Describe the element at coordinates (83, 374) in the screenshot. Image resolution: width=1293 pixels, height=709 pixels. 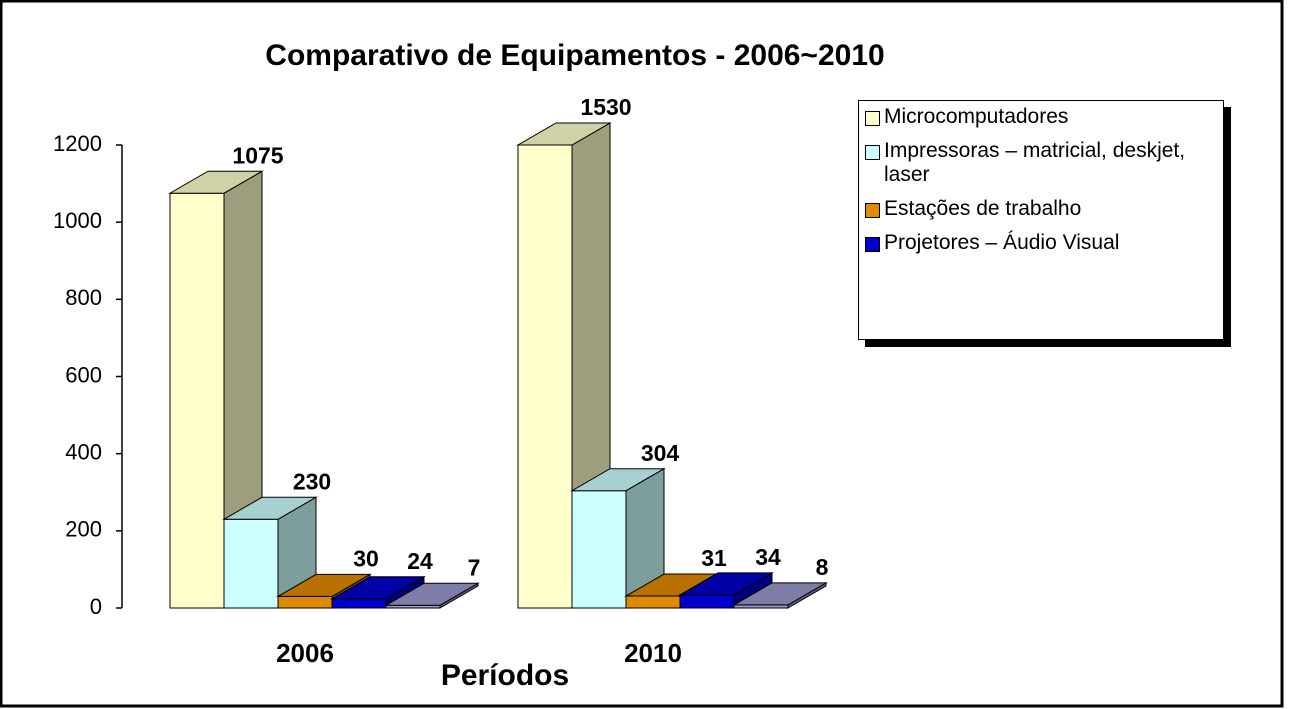
I see `y-tick-label: 600` at that location.